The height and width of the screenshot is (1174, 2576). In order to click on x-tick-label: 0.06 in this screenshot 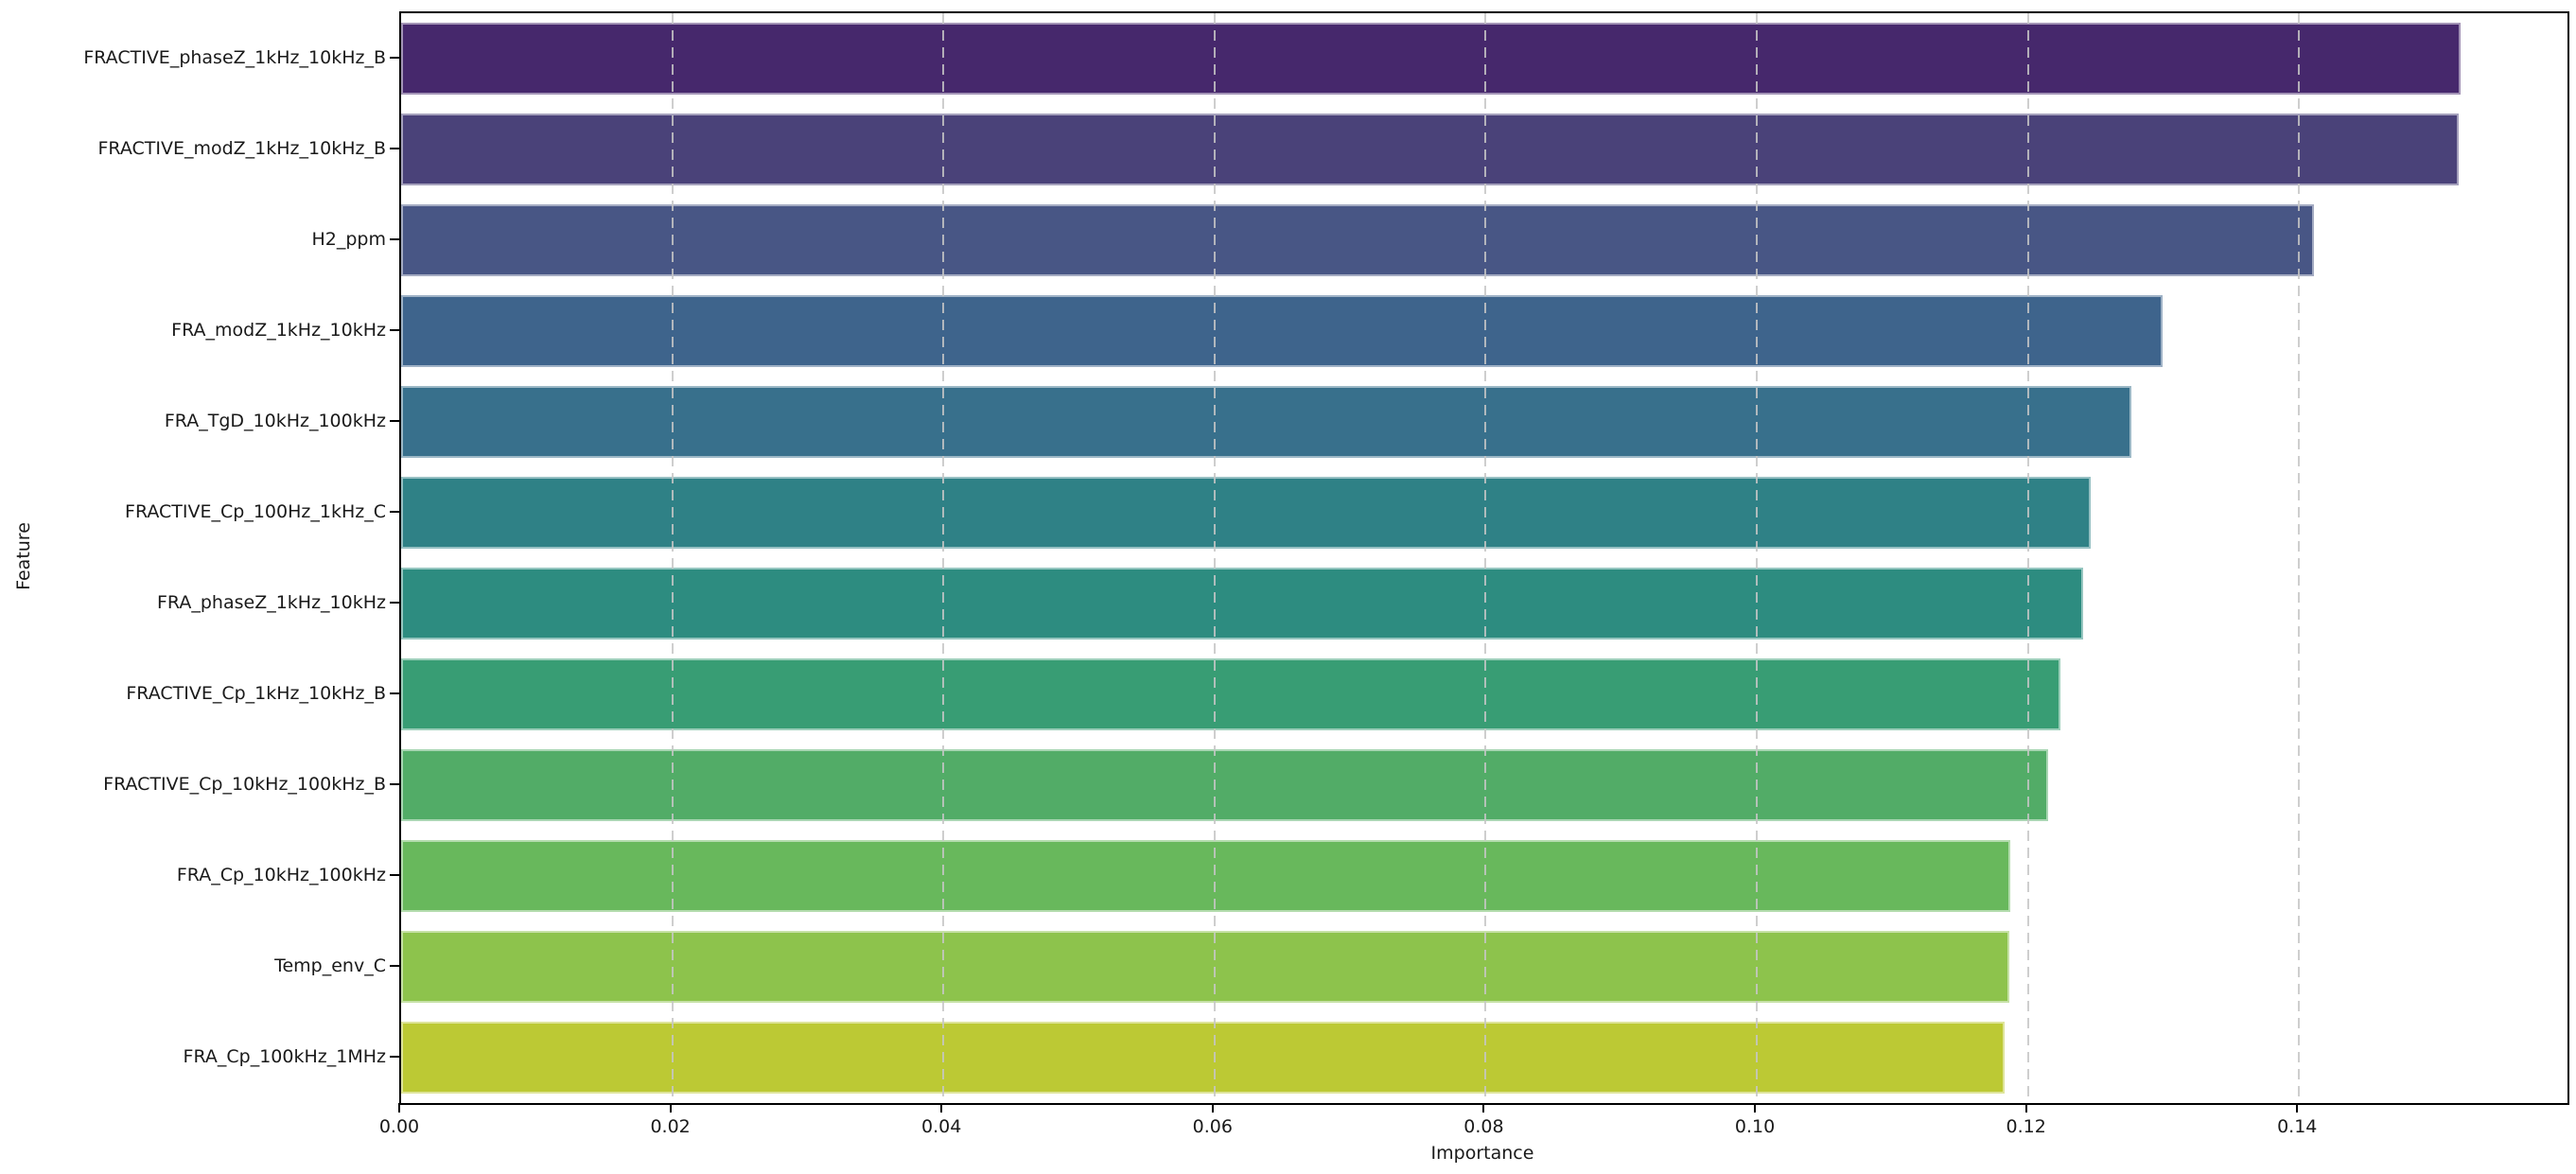, I will do `click(1213, 1126)`.